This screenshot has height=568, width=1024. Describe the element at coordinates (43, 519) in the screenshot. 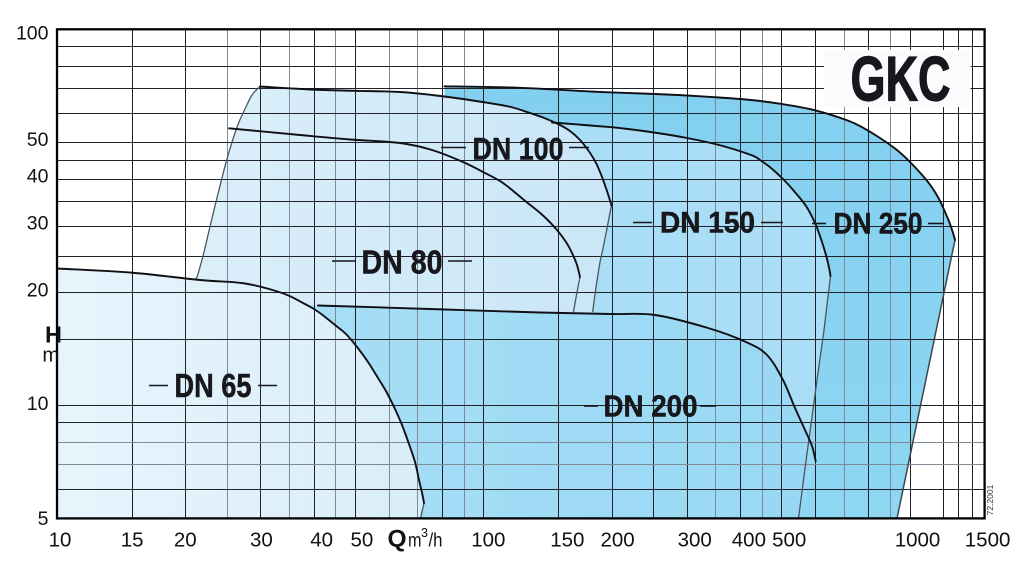

I see `svg-text: 5` at that location.